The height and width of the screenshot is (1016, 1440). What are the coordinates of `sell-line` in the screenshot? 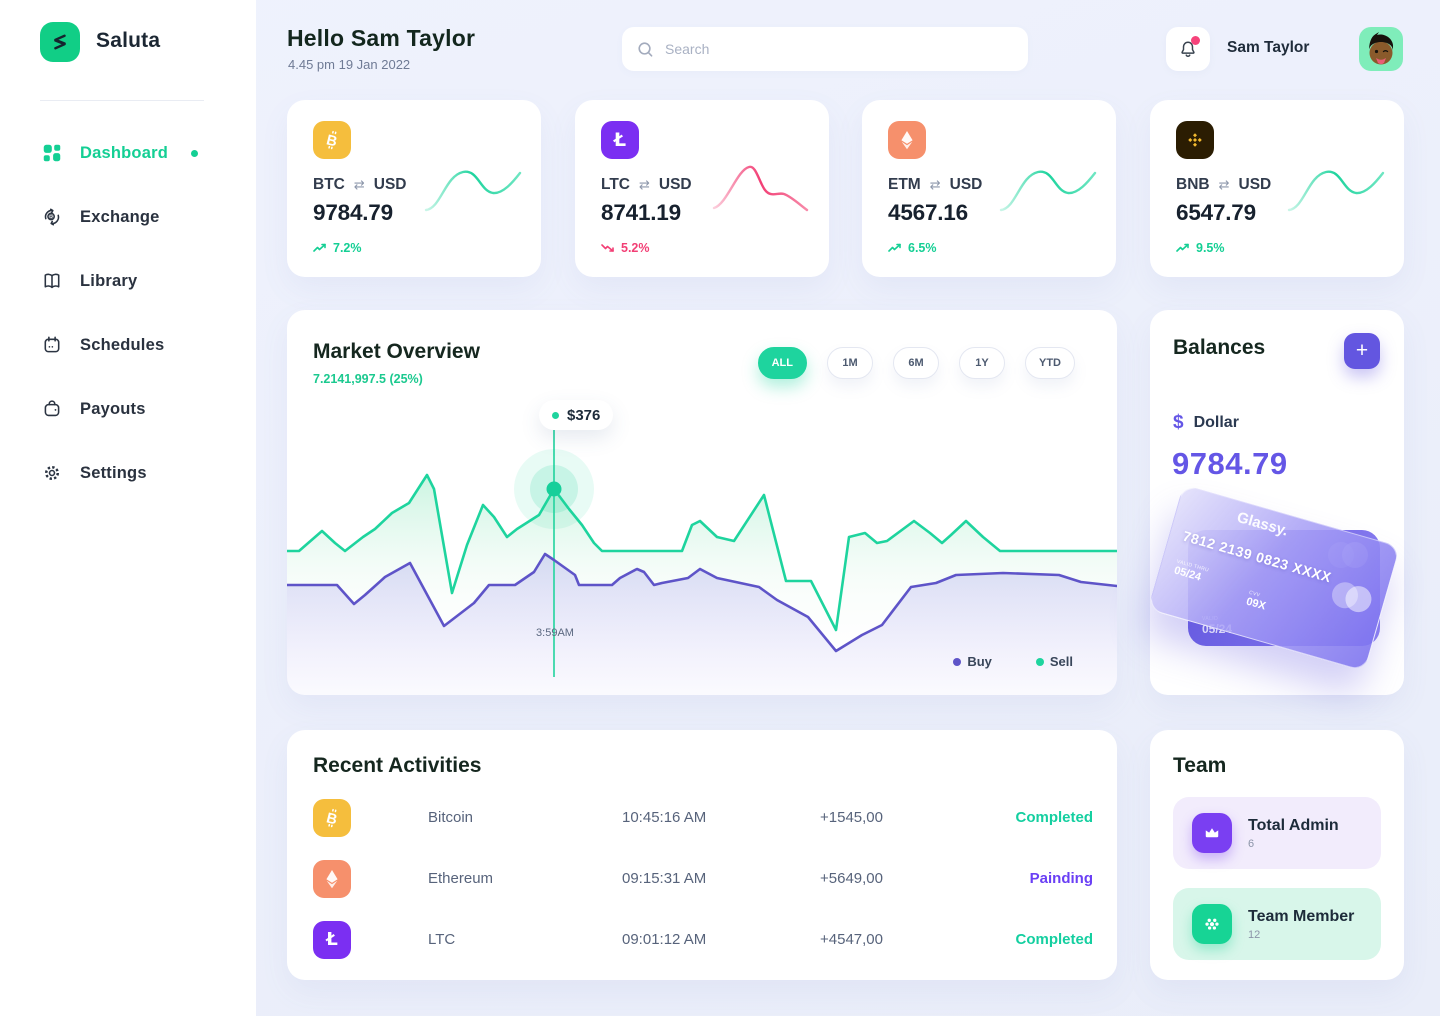 It's located at (702, 552).